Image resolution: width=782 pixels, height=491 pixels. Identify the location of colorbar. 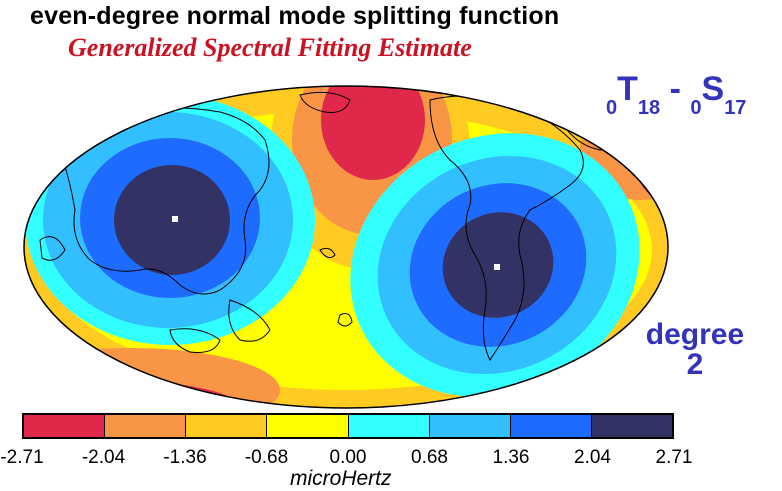
(348, 426).